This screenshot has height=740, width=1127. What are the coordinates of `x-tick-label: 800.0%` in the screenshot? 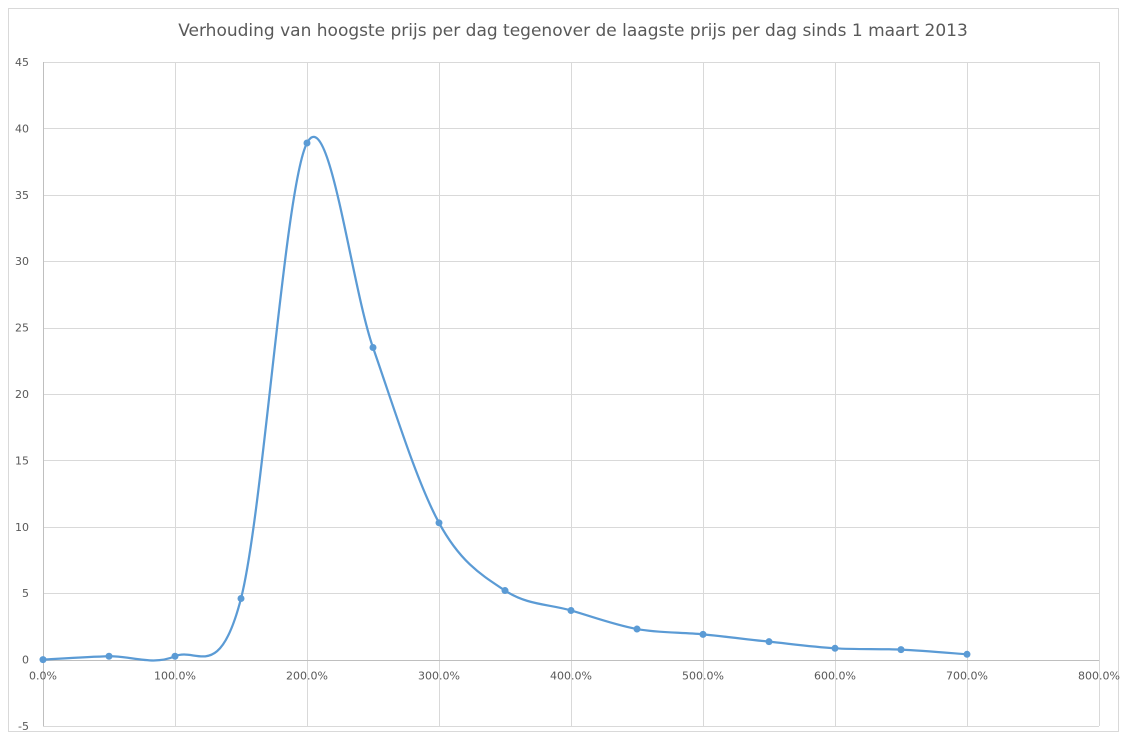 It's located at (1099, 676).